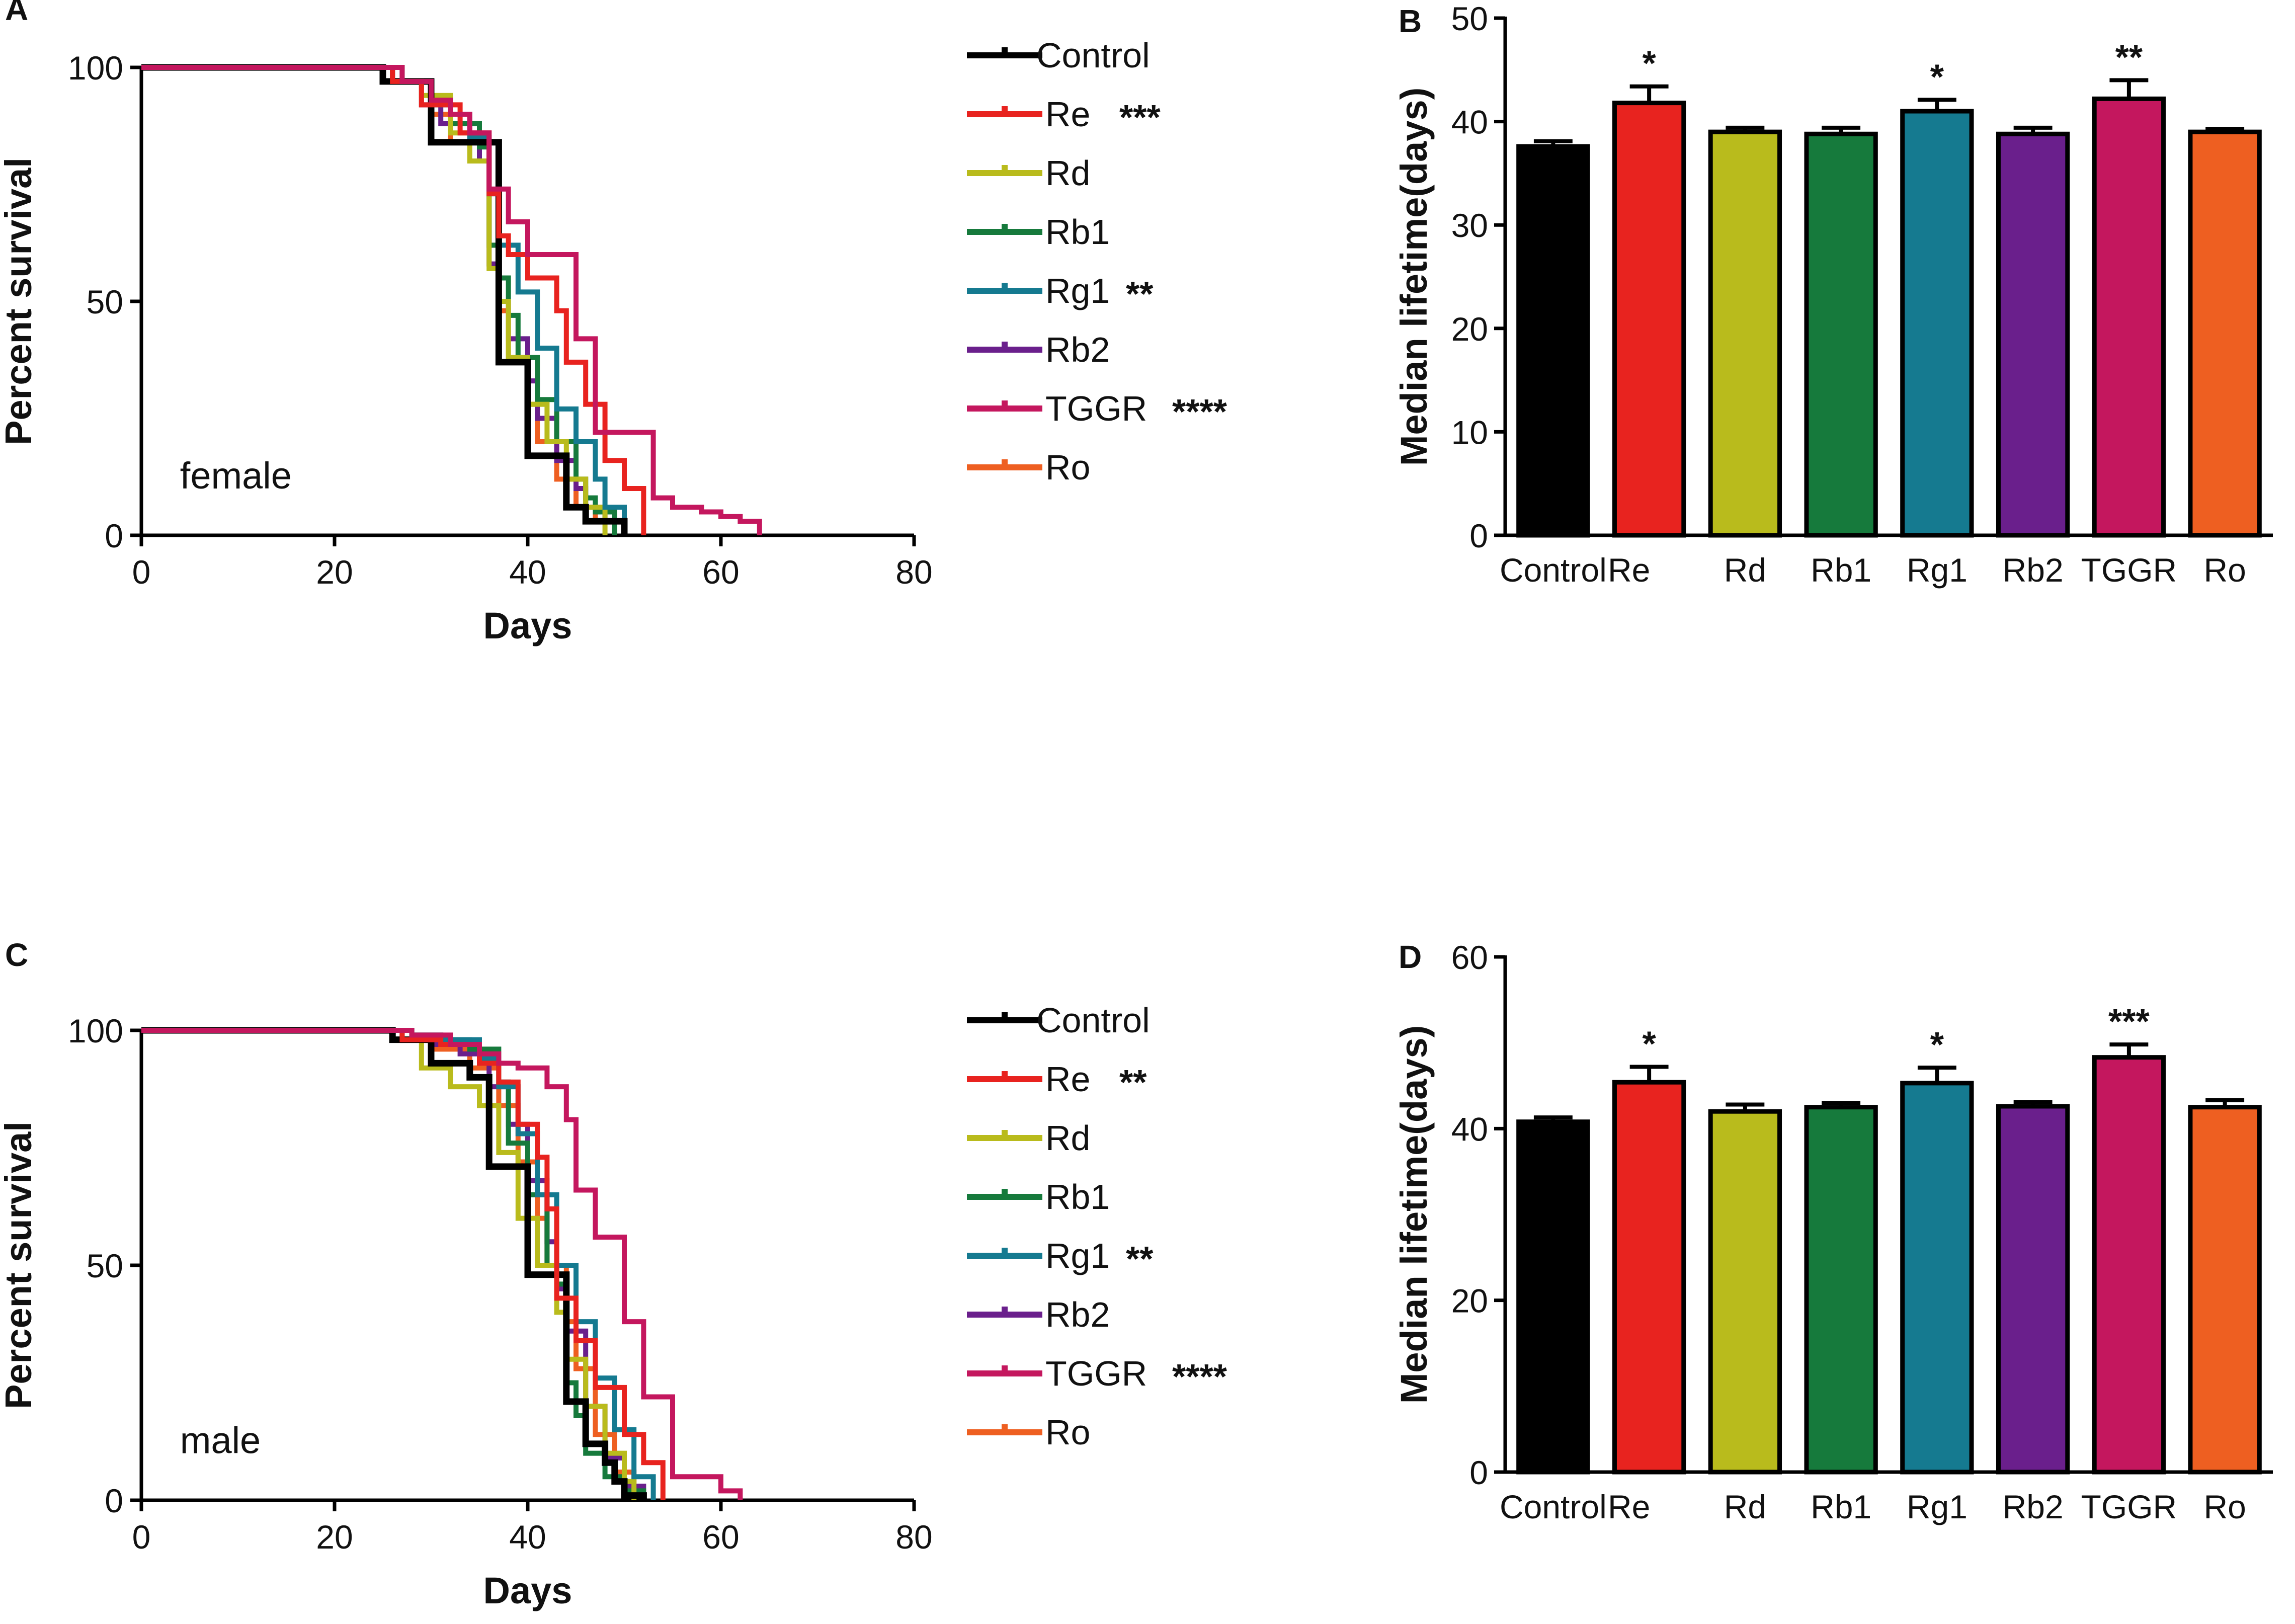 This screenshot has height=1624, width=2295. What do you see at coordinates (389, 1264) in the screenshot?
I see `survival-curve-rd` at bounding box center [389, 1264].